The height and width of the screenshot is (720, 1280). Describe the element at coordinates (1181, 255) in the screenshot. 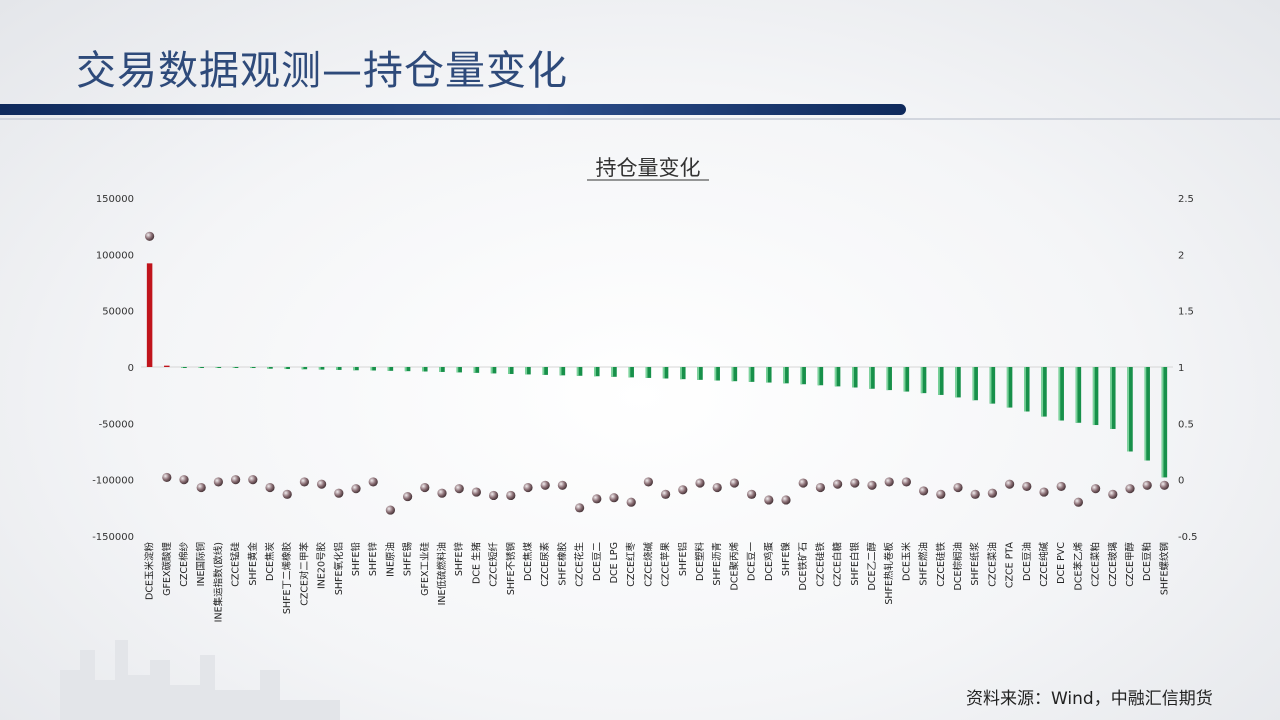

I see `y2-tick-label: 2` at that location.